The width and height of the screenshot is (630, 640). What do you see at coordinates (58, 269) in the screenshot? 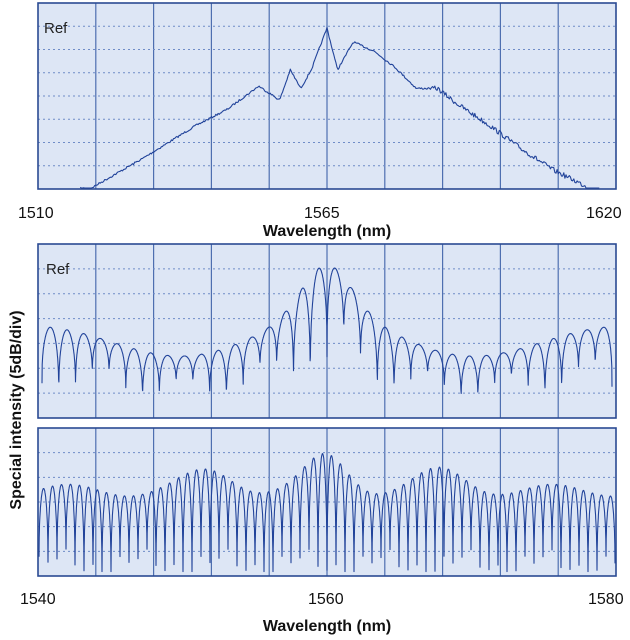
I see `middle-ref-label: Ref` at bounding box center [58, 269].